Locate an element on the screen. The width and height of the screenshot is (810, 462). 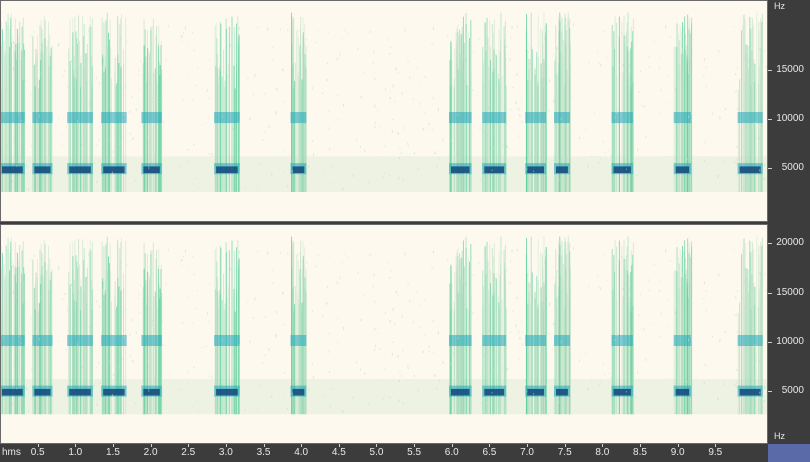
time-unit-label: hms is located at coordinates (11, 452).